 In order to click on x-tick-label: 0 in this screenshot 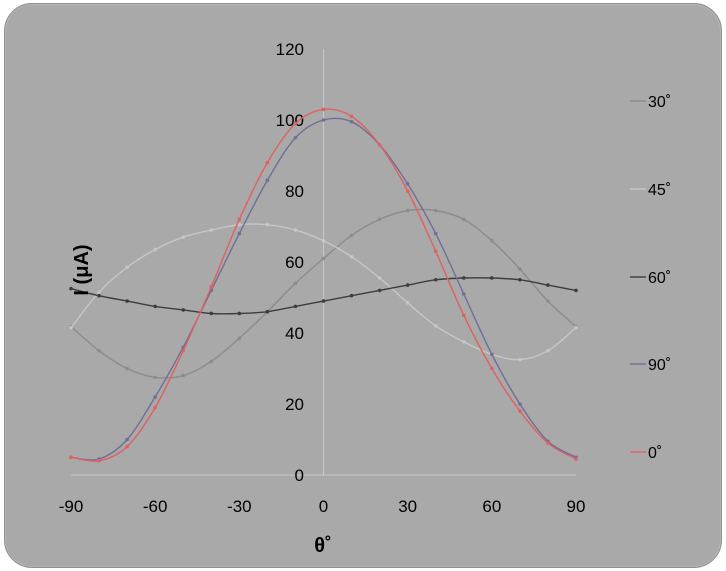, I will do `click(323, 506)`.